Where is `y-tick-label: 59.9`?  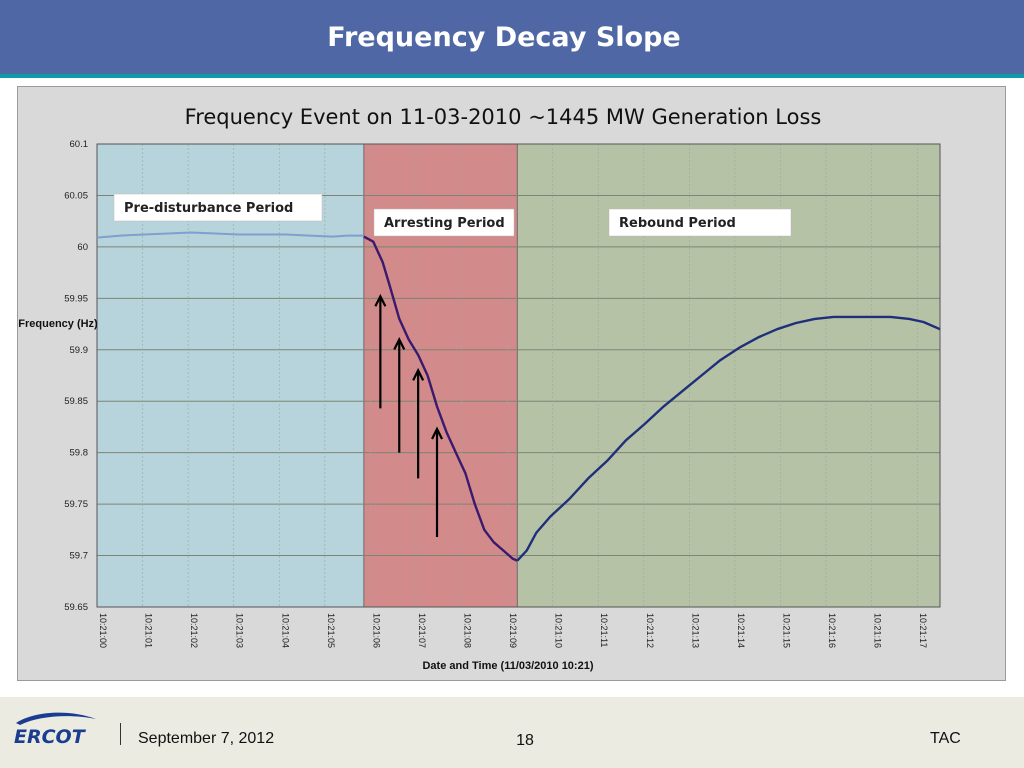 y-tick-label: 59.9 is located at coordinates (79, 350).